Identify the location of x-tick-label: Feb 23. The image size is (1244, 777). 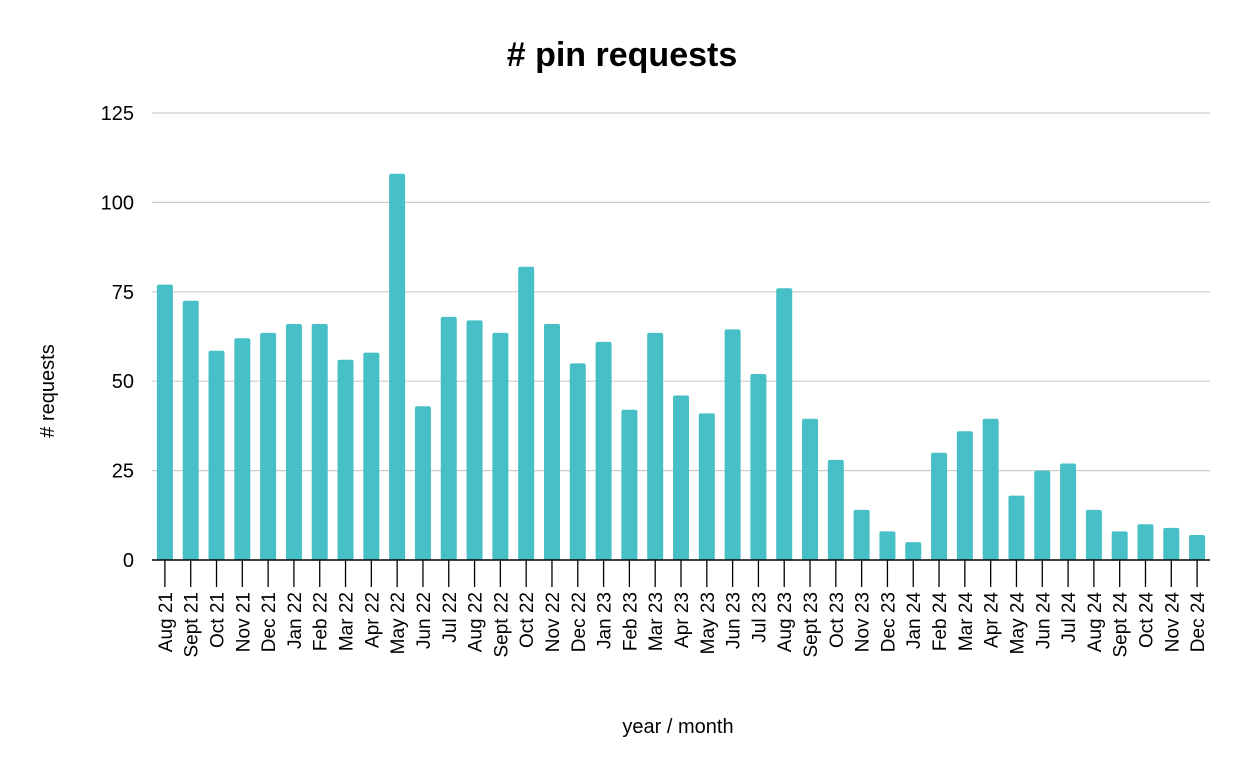
(630, 621).